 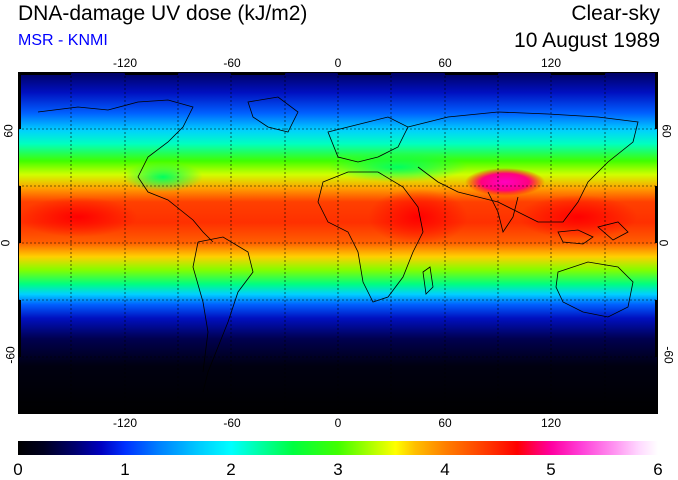 What do you see at coordinates (445, 63) in the screenshot?
I see `lon-tick-top: 60` at bounding box center [445, 63].